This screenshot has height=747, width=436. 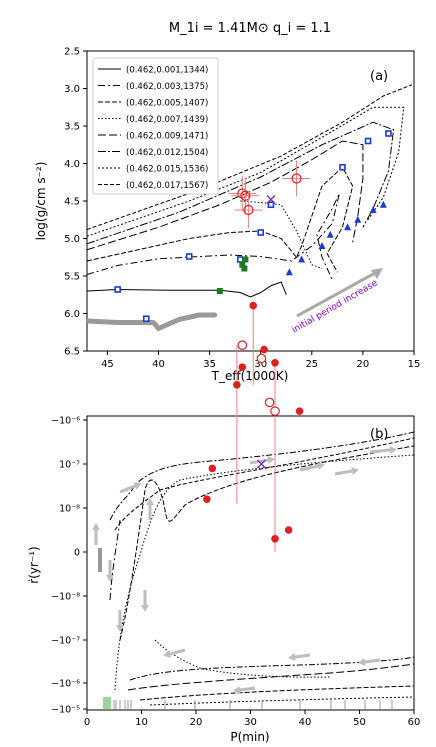 What do you see at coordinates (335, 306) in the screenshot?
I see `period-increase-label: initial period increase` at bounding box center [335, 306].